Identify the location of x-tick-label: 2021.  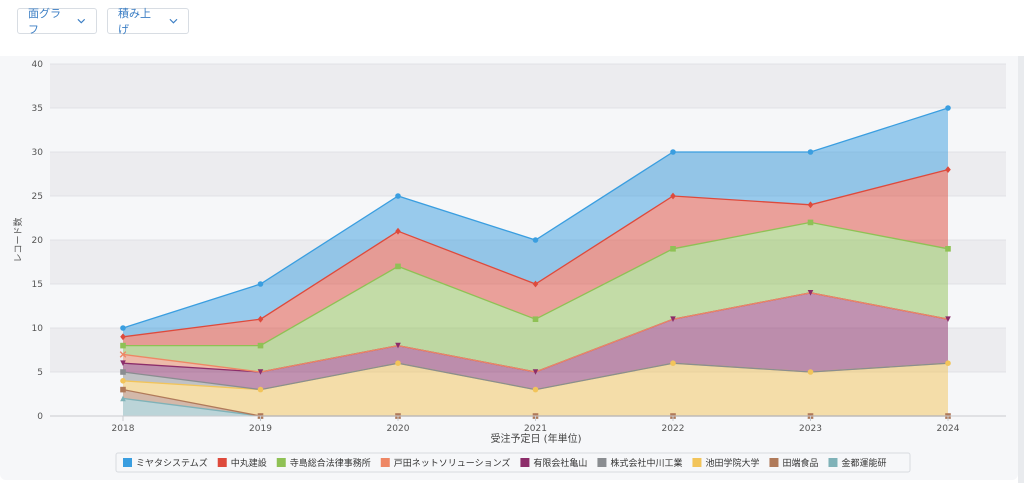
(535, 429).